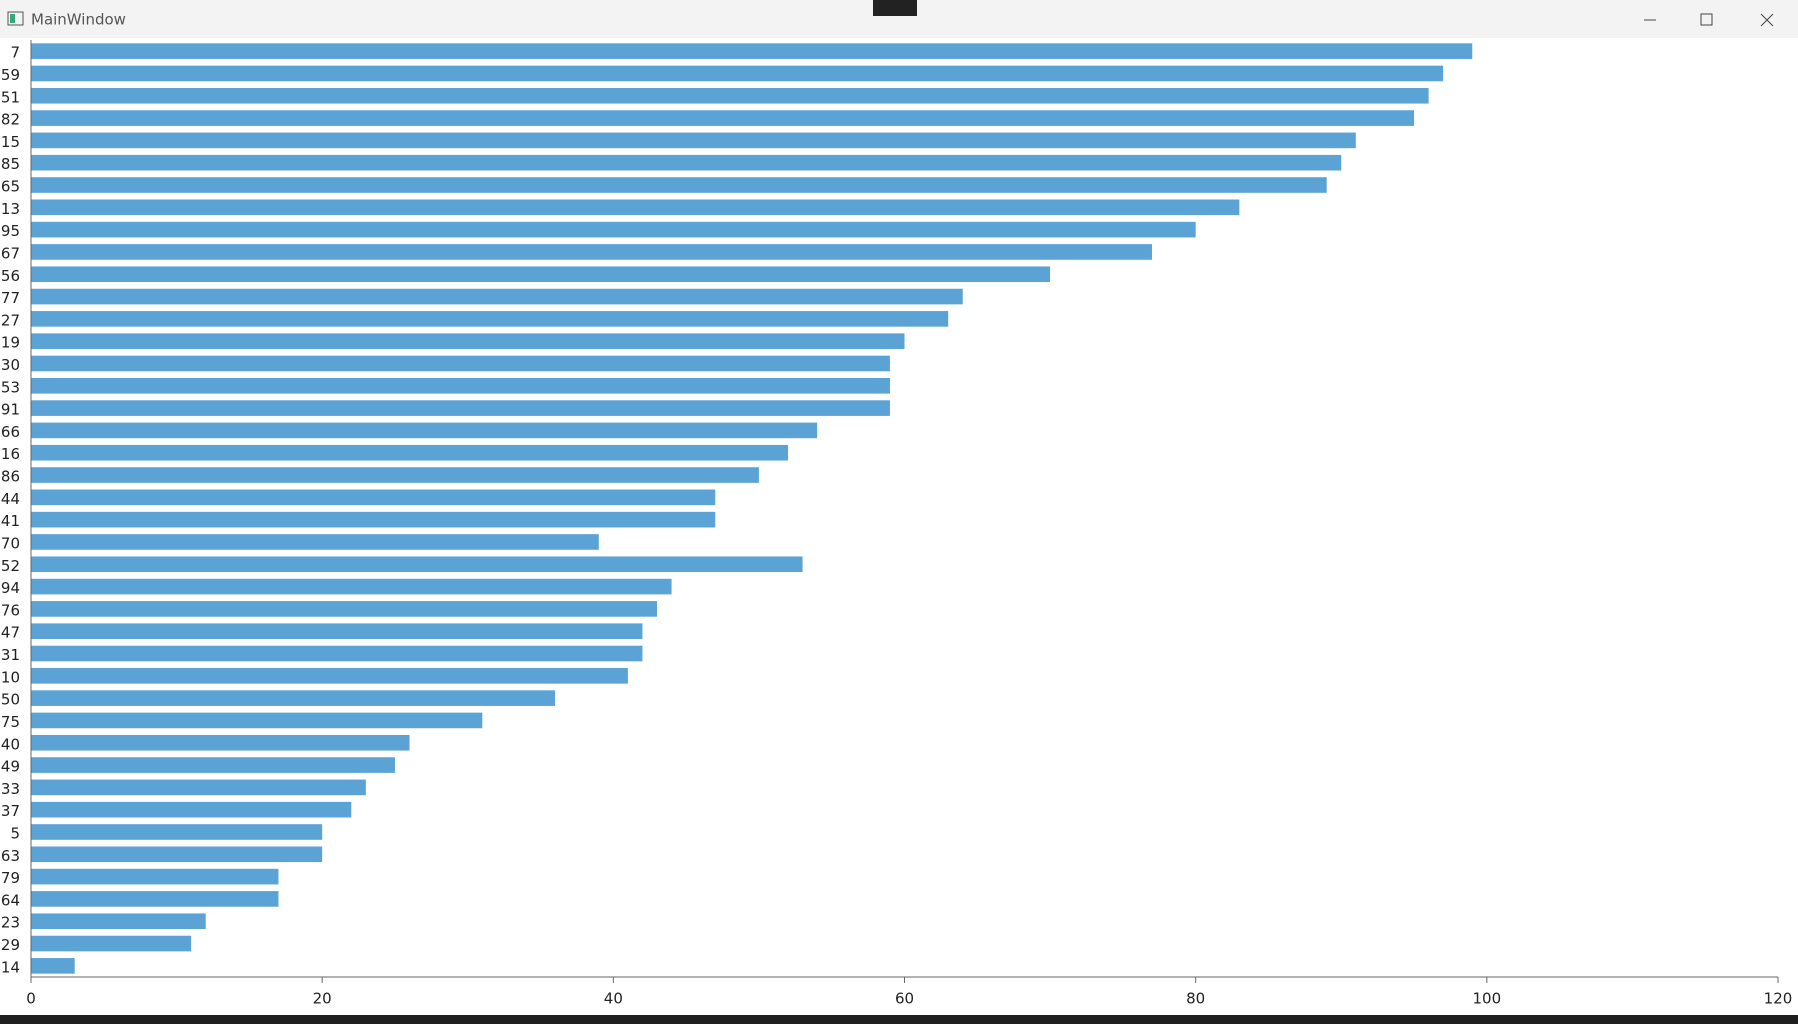  Describe the element at coordinates (10, 610) in the screenshot. I see `y-tick-label: 76` at that location.